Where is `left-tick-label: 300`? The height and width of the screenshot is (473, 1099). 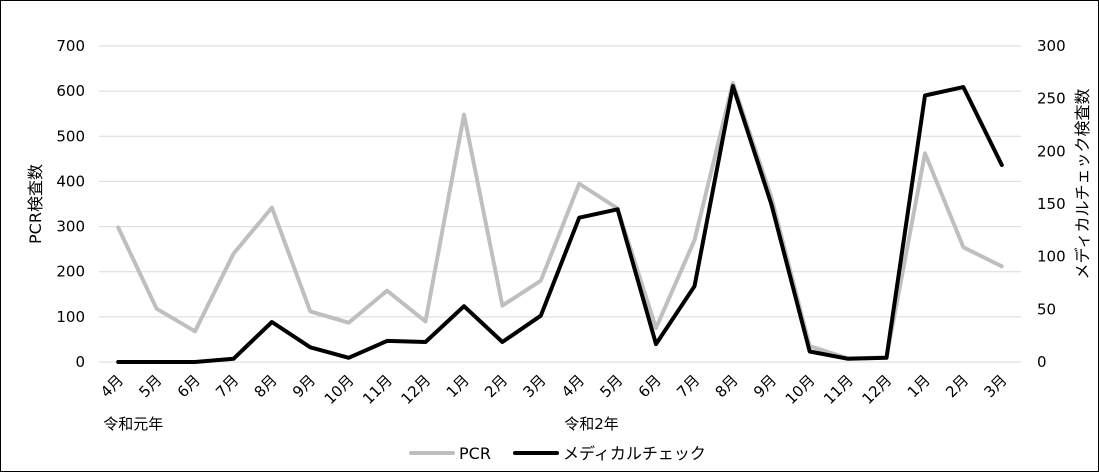
left-tick-label: 300 is located at coordinates (70, 227).